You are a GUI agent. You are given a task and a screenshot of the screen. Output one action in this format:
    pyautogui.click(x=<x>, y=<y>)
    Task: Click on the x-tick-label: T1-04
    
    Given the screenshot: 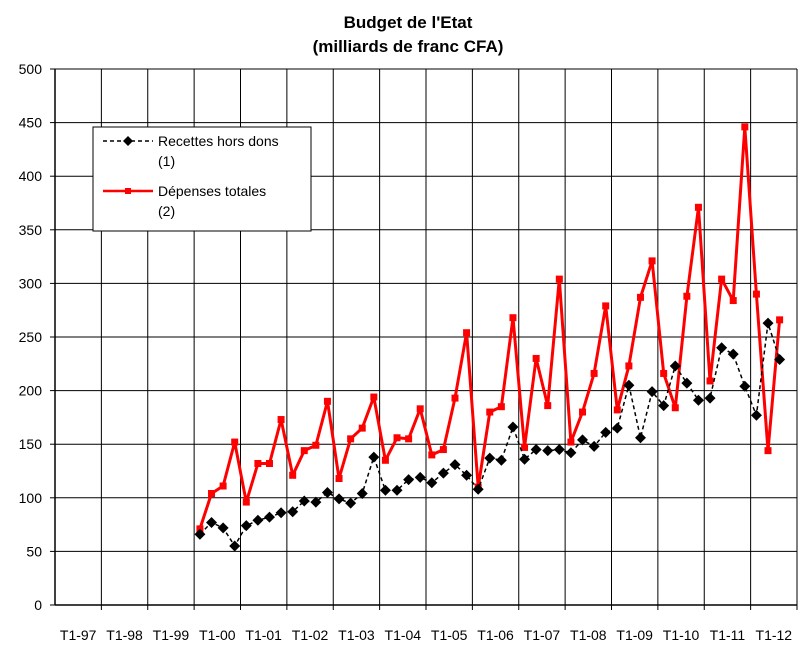 What is the action you would take?
    pyautogui.click(x=403, y=635)
    